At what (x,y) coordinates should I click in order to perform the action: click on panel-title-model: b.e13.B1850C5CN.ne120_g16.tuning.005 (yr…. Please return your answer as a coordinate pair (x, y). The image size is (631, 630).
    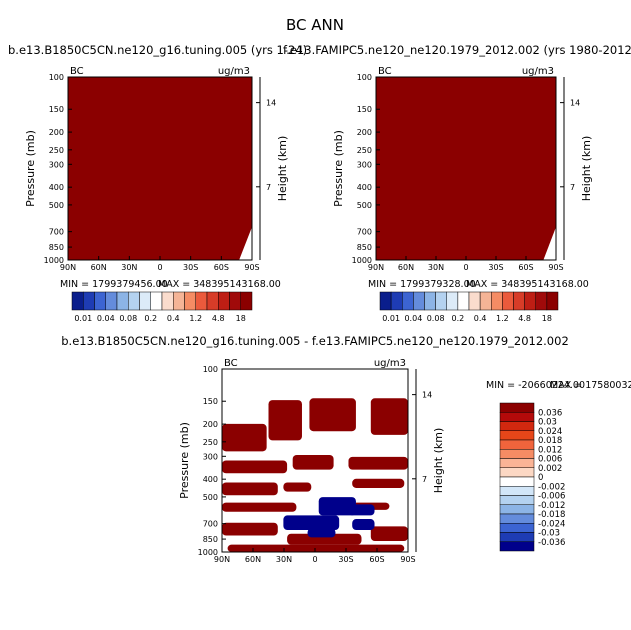
    Looking at the image, I should click on (157, 50).